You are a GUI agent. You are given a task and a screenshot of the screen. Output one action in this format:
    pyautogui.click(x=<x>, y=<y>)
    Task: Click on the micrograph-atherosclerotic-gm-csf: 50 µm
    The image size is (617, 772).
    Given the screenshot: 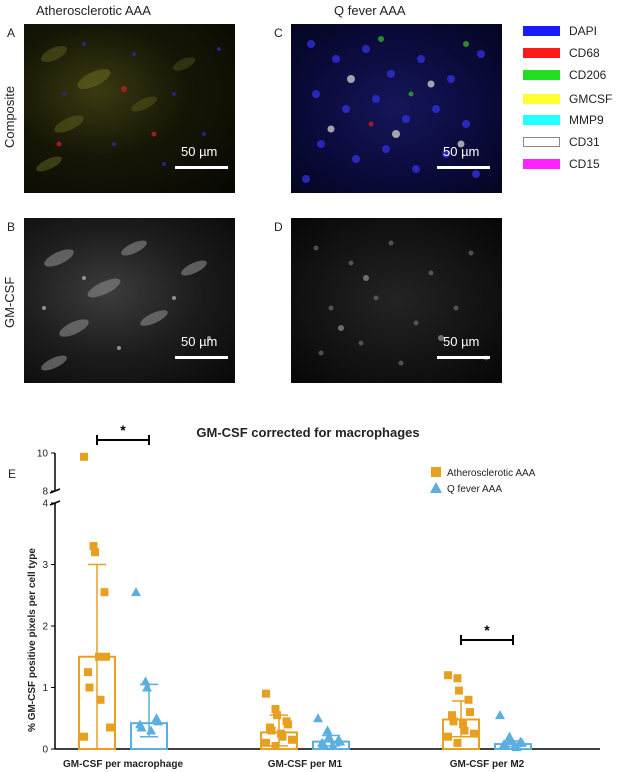 What is the action you would take?
    pyautogui.click(x=129, y=300)
    